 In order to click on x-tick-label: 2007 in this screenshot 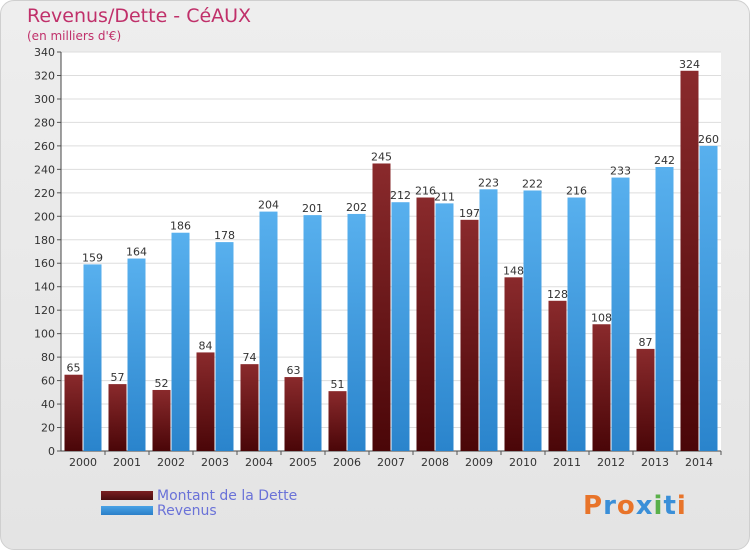, I will do `click(391, 462)`.